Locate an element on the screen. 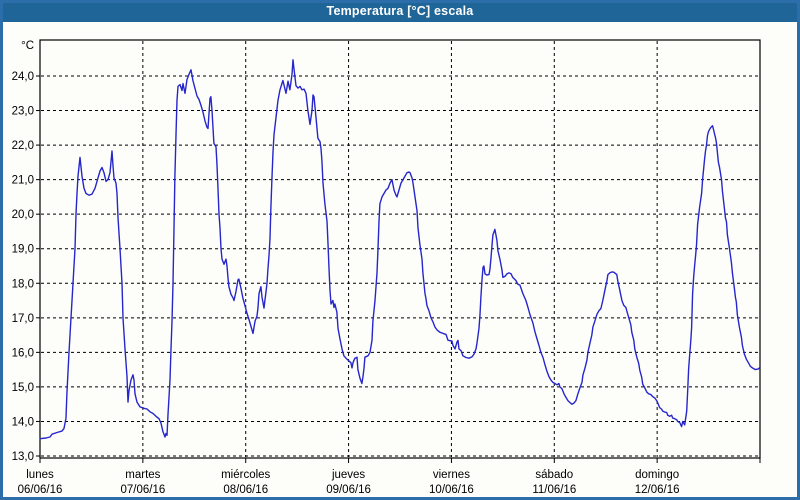  y-tick-label: 17,0 is located at coordinates (23, 319).